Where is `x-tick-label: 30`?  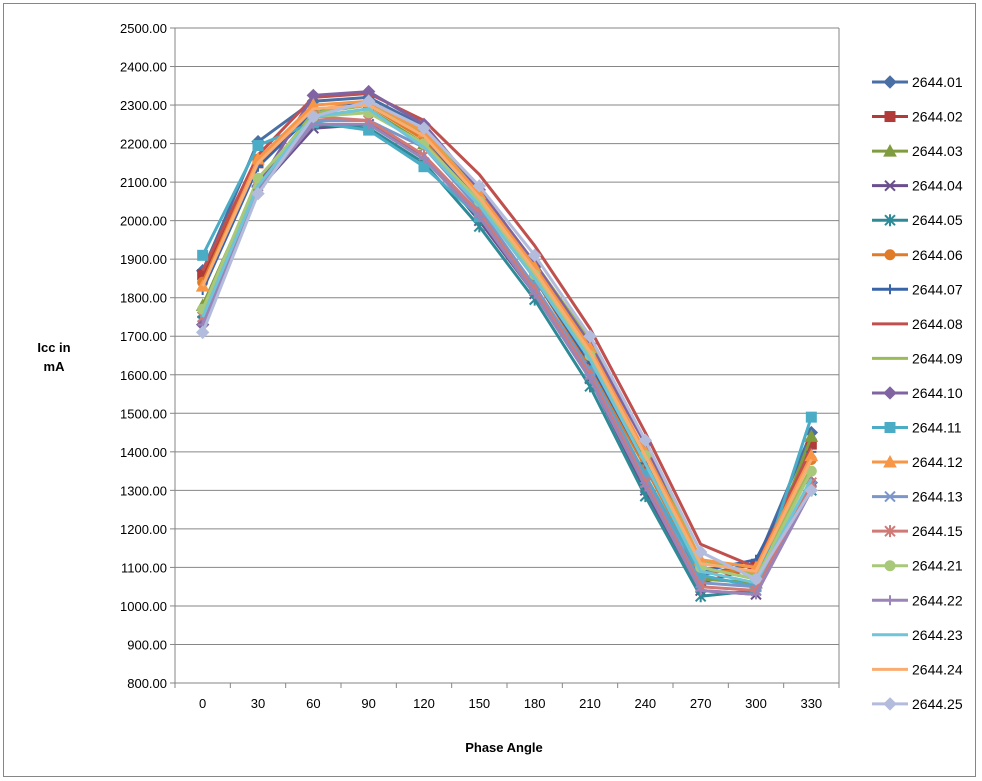 x-tick-label: 30 is located at coordinates (258, 703).